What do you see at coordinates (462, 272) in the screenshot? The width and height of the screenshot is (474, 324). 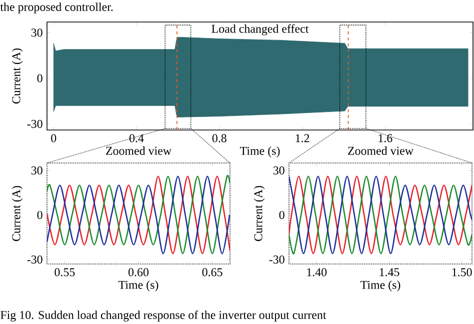 I see `x-tick-label: 1.50` at bounding box center [462, 272].